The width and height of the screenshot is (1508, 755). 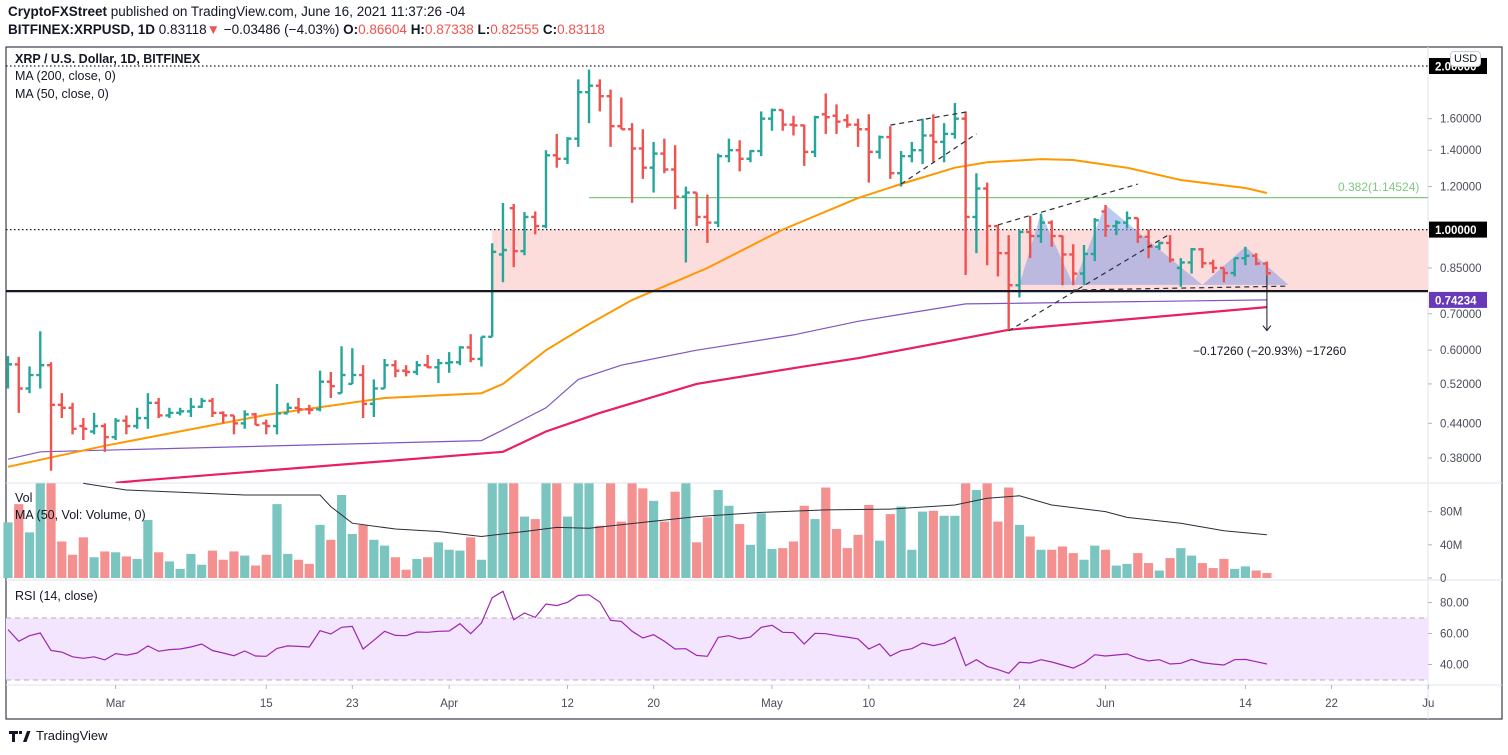 What do you see at coordinates (637, 632) in the screenshot?
I see `rsi-line` at bounding box center [637, 632].